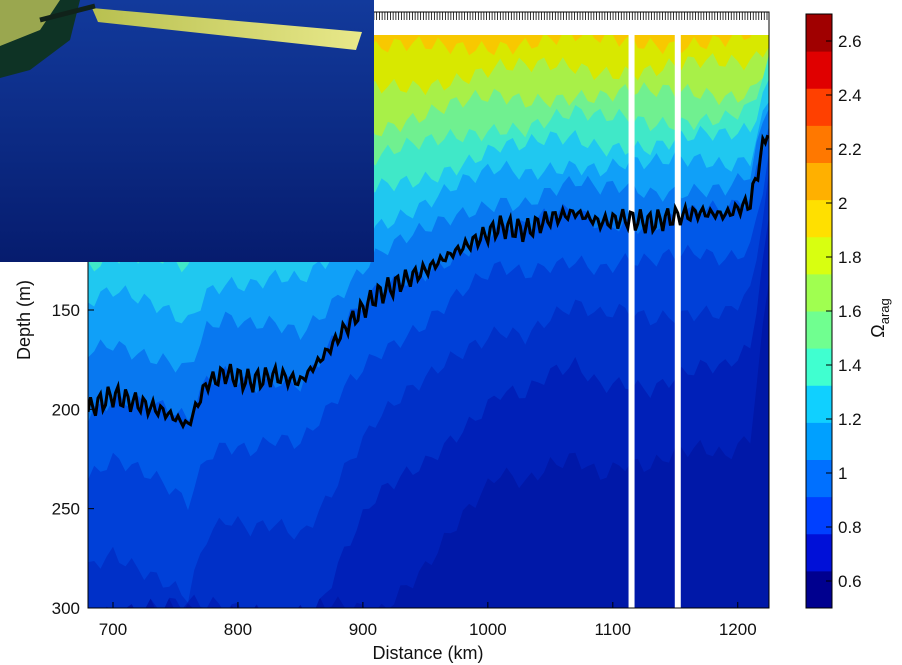  What do you see at coordinates (850, 41) in the screenshot?
I see `colorbar-tick-label: 2.6` at bounding box center [850, 41].